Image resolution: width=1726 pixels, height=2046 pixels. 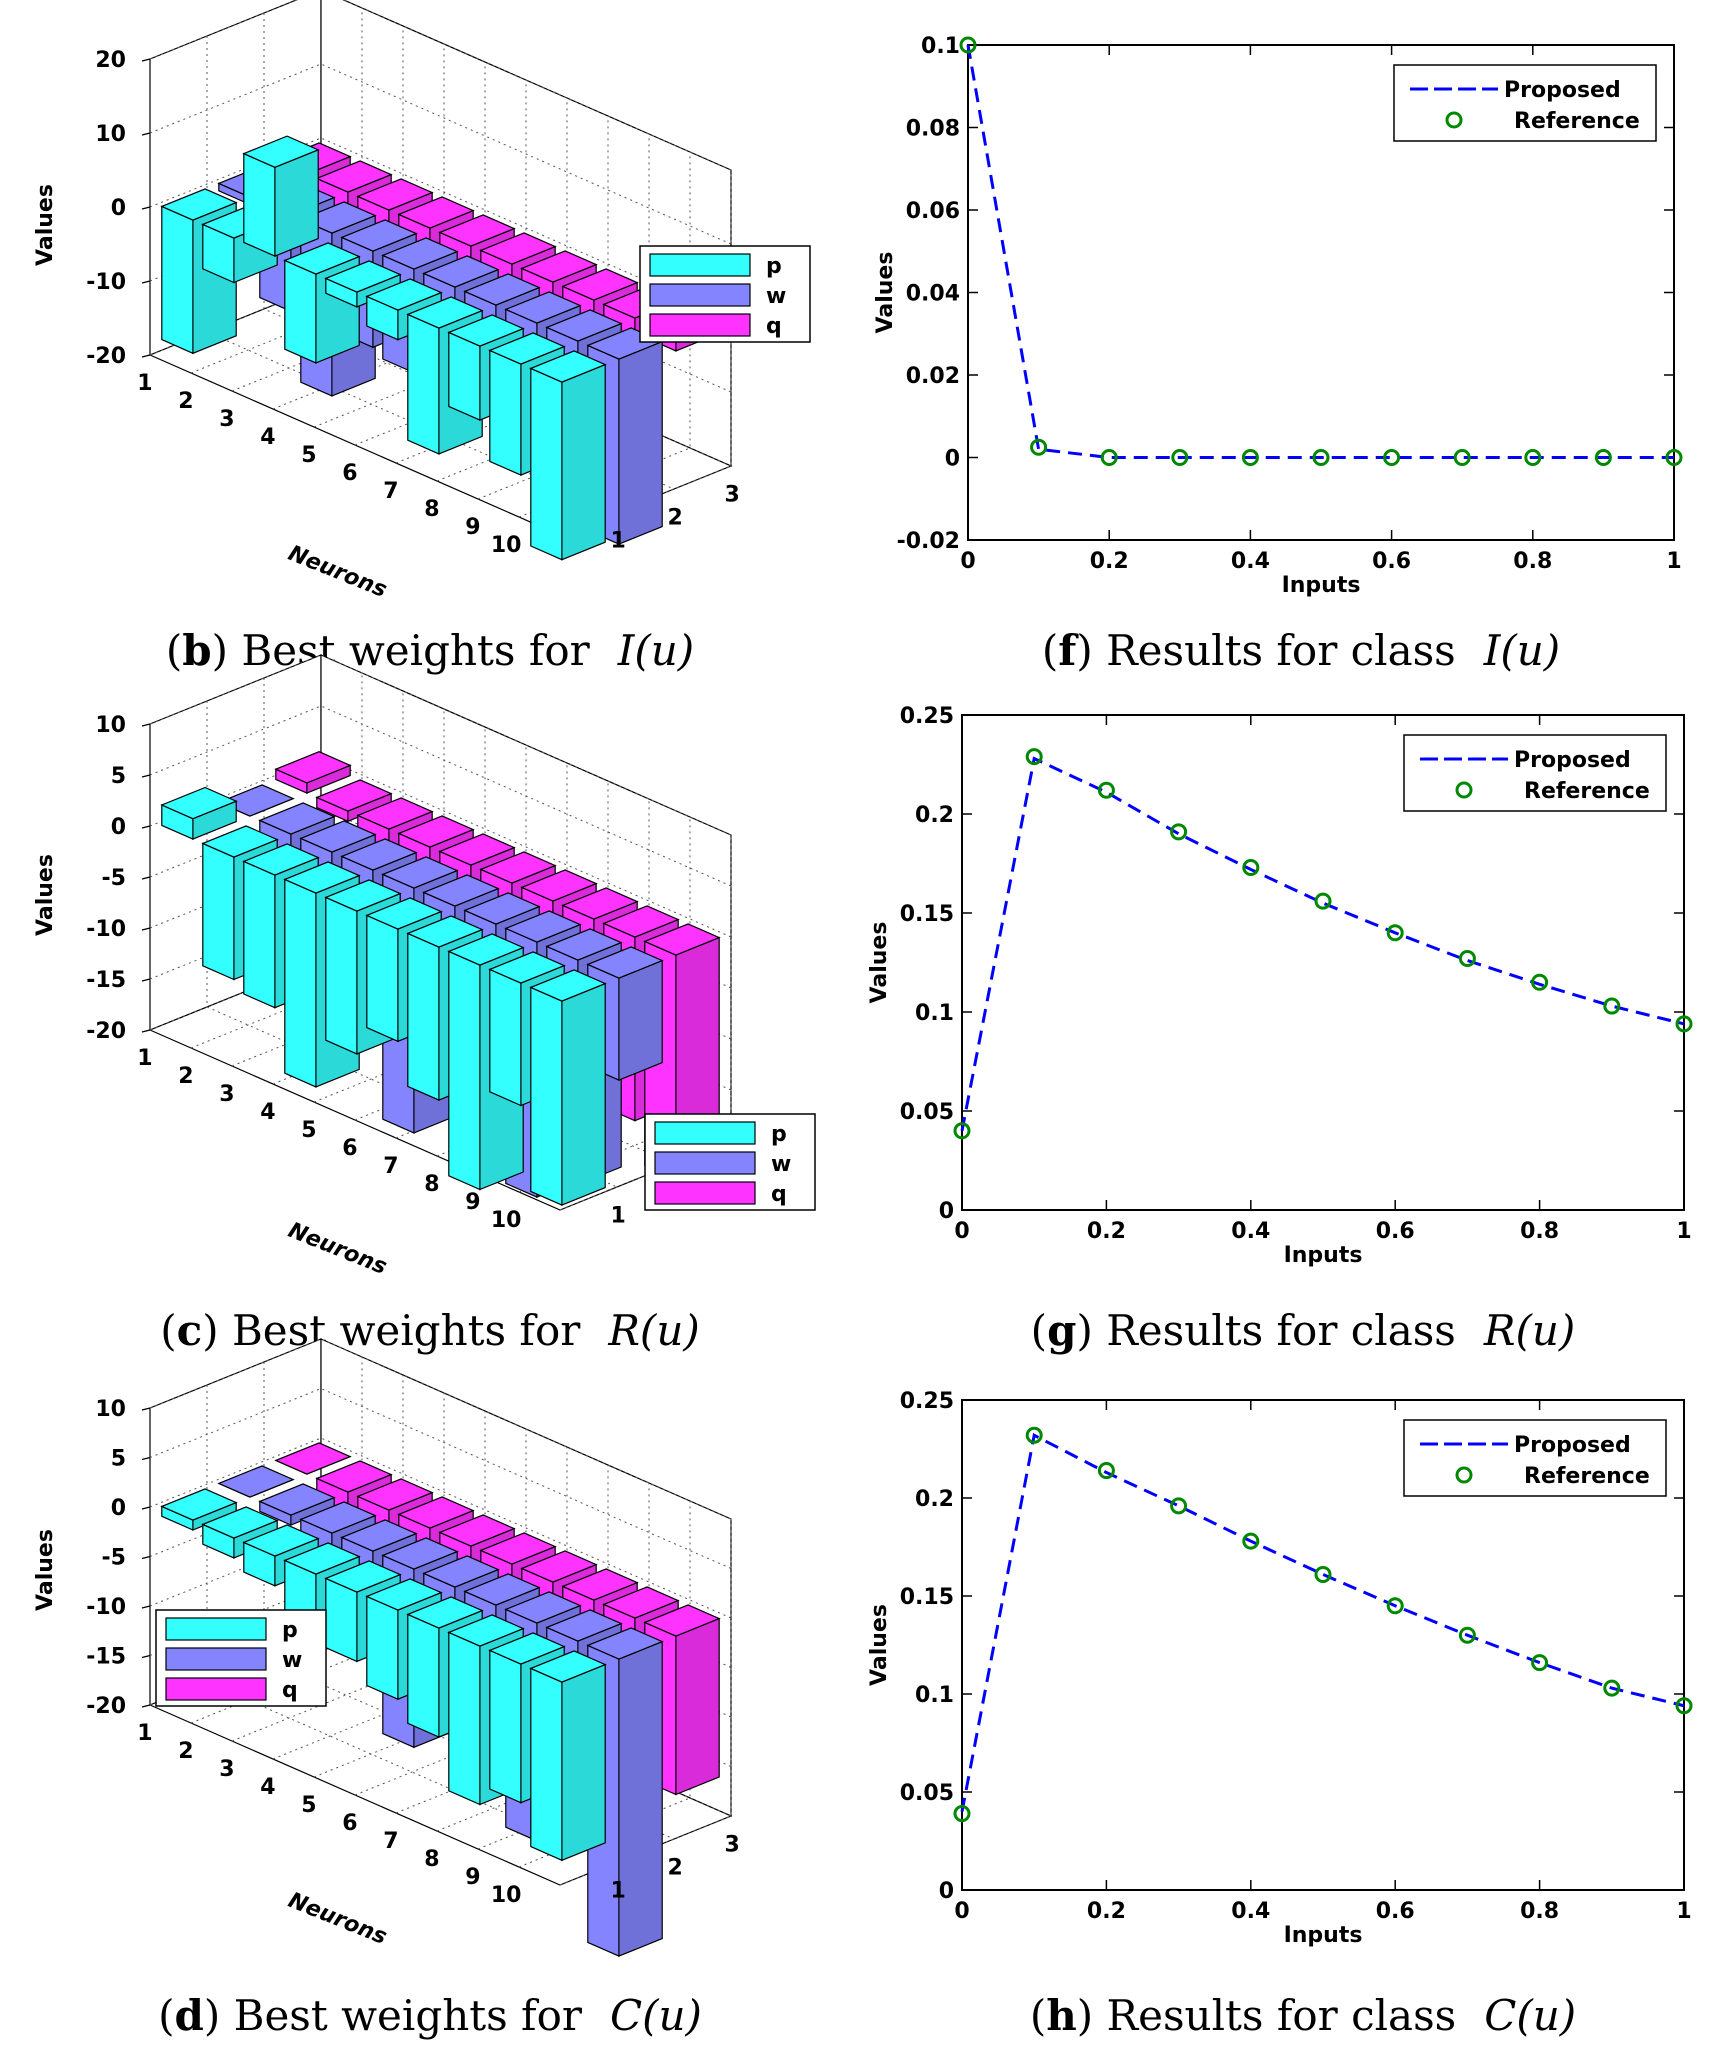 I want to click on caption-f: (f) Results for class I(u), so click(x=1301, y=650).